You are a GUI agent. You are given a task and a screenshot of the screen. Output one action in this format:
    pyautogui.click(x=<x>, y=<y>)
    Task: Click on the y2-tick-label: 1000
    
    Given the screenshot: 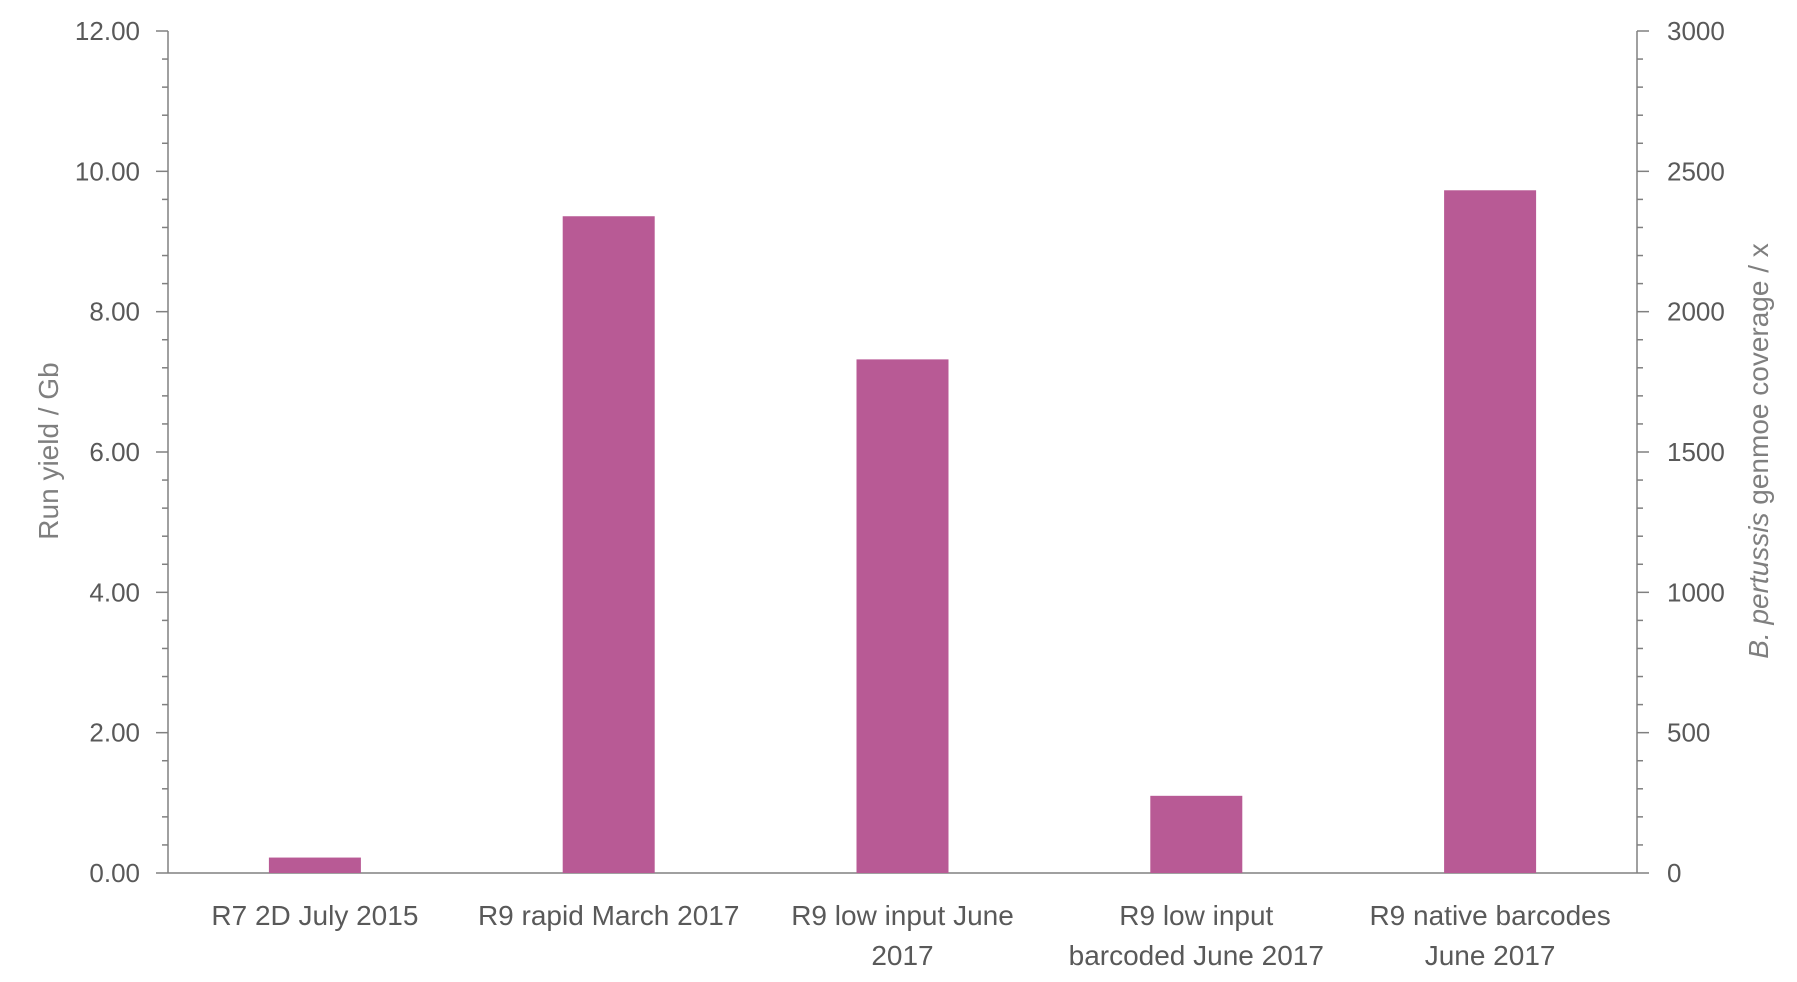 What is the action you would take?
    pyautogui.click(x=1696, y=592)
    